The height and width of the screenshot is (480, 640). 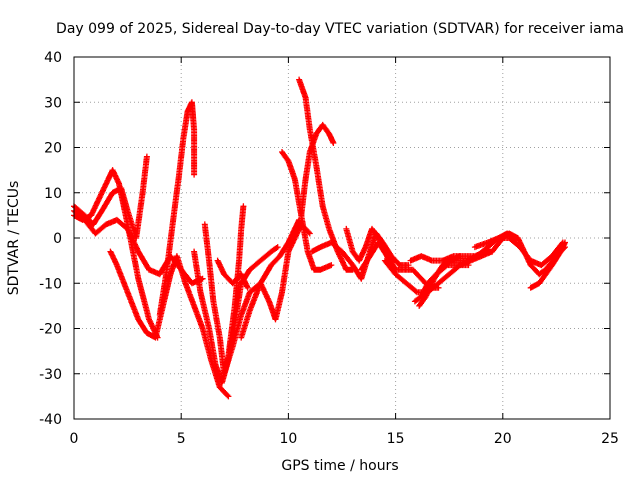 What do you see at coordinates (53, 103) in the screenshot?
I see `y-tick-label: 30` at bounding box center [53, 103].